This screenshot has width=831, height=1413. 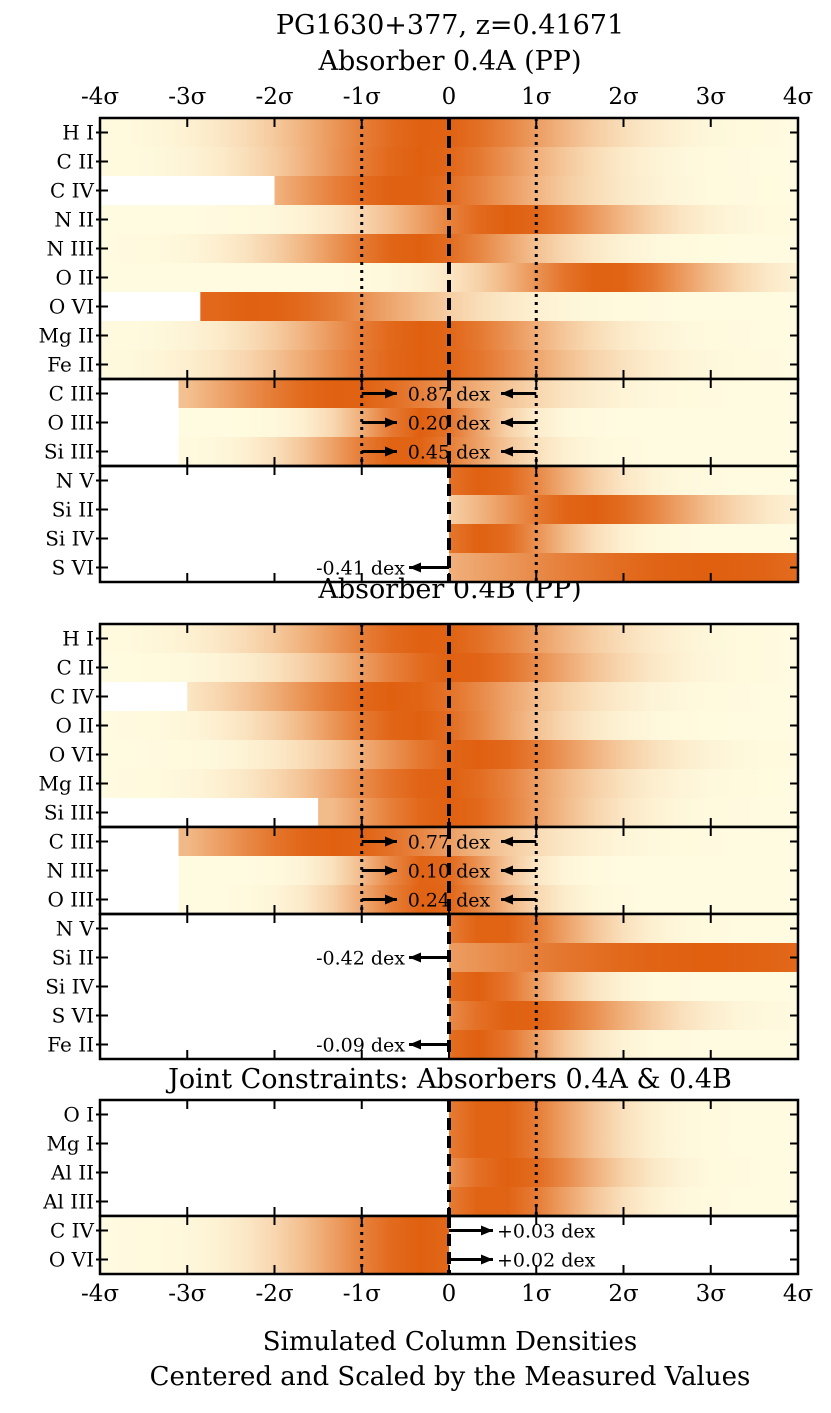 I want to click on top-tick-labels: -4σ -3σ -2σ -1σ 0 1σ 2σ 3σ 4σ, so click(x=447, y=97).